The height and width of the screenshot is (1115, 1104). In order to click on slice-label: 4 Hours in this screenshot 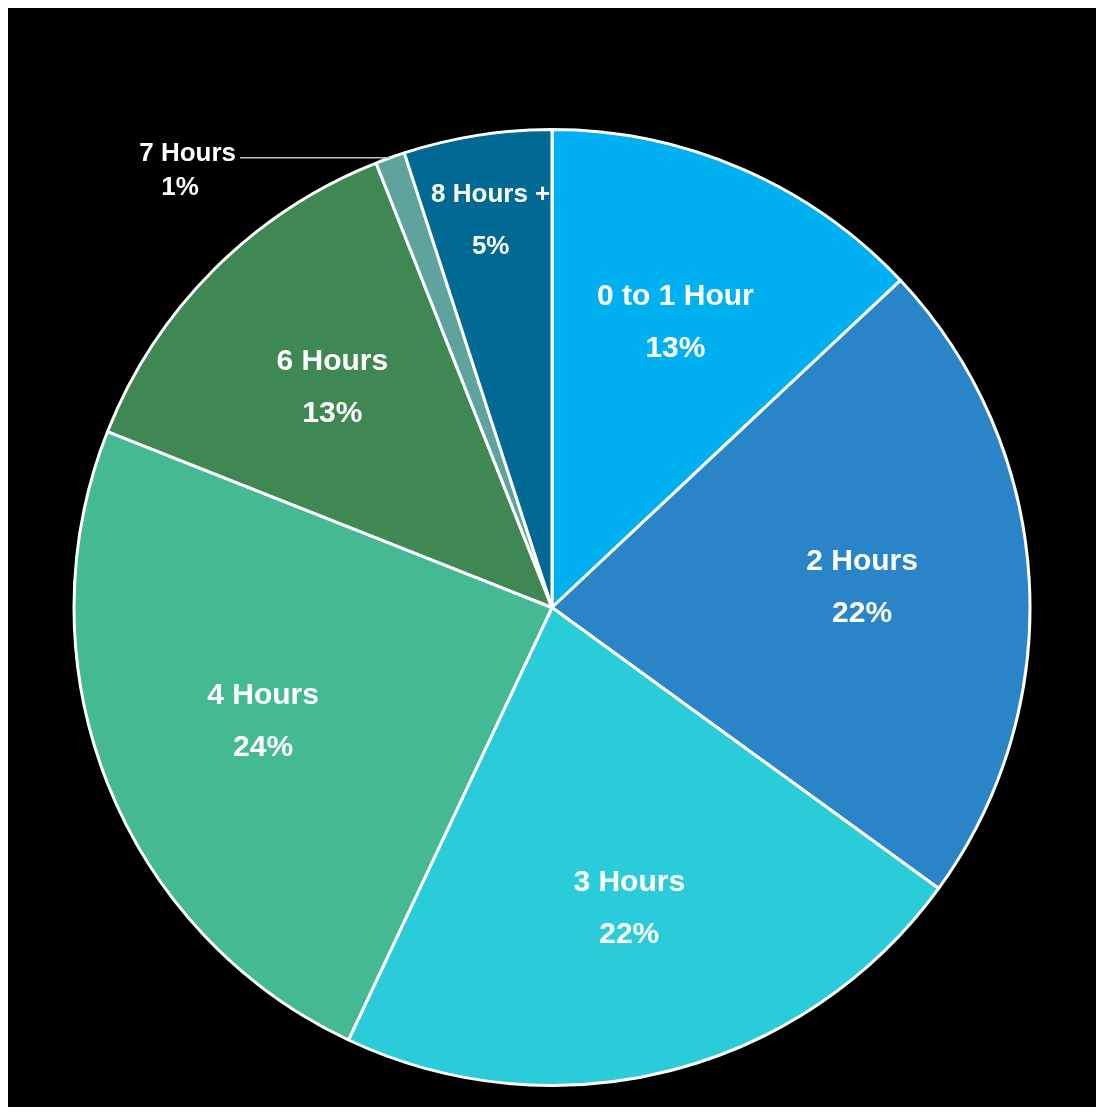, I will do `click(263, 694)`.